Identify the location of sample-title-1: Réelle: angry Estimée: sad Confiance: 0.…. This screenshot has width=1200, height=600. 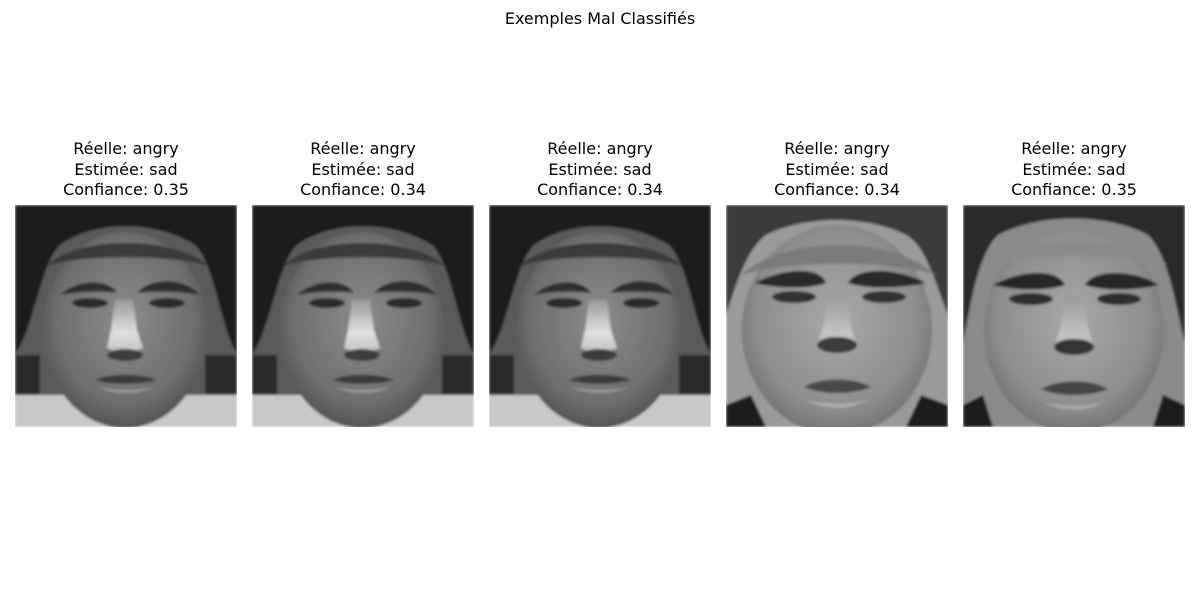
(126, 172).